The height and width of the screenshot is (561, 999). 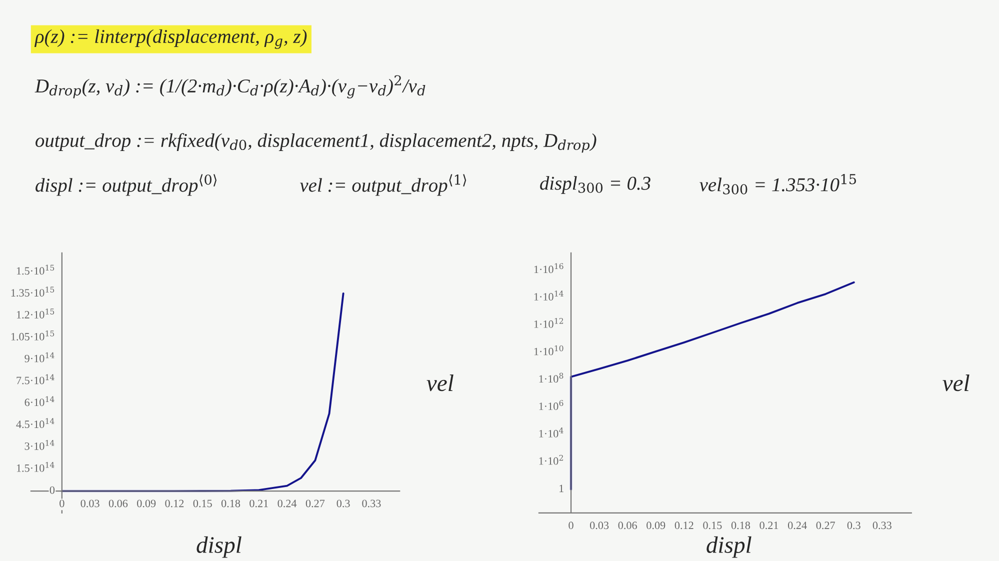 What do you see at coordinates (316, 143) in the screenshot?
I see `text: output_drop := rkfixed(v$_{d0}$, displacement1, displacement2, npts, D$_{drop}$)` at bounding box center [316, 143].